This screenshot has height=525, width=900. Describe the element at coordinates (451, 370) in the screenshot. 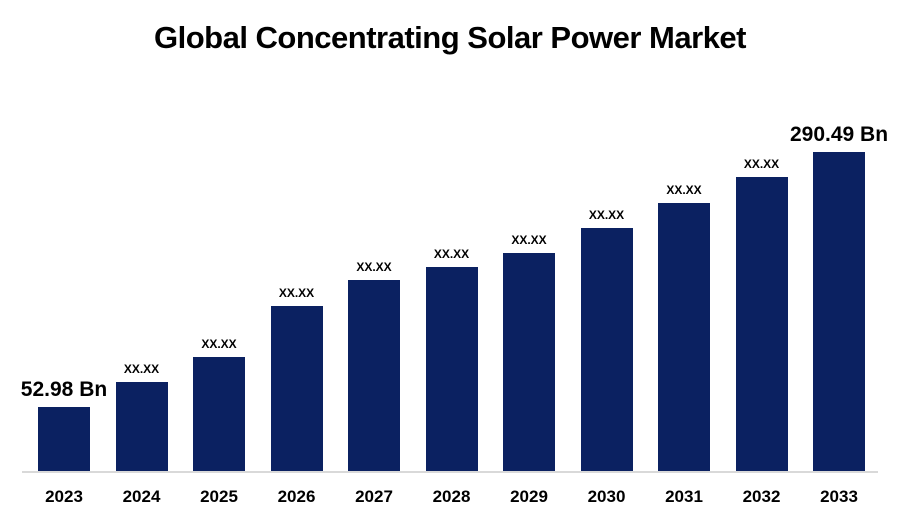

I see `bar-2028` at that location.